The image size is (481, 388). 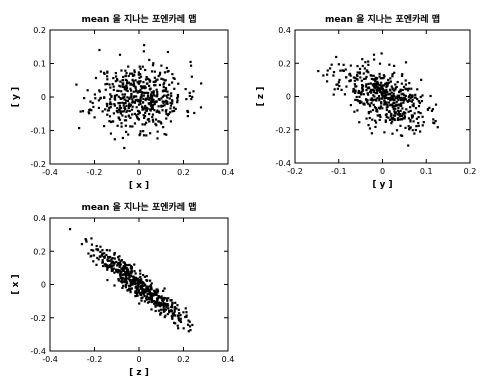 What do you see at coordinates (131, 280) in the screenshot?
I see `scatter-points` at bounding box center [131, 280].